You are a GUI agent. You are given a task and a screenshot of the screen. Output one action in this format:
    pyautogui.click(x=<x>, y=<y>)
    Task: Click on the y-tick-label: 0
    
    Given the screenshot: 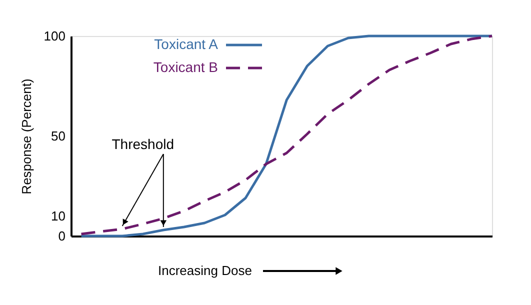 What is the action you would take?
    pyautogui.click(x=62, y=236)
    